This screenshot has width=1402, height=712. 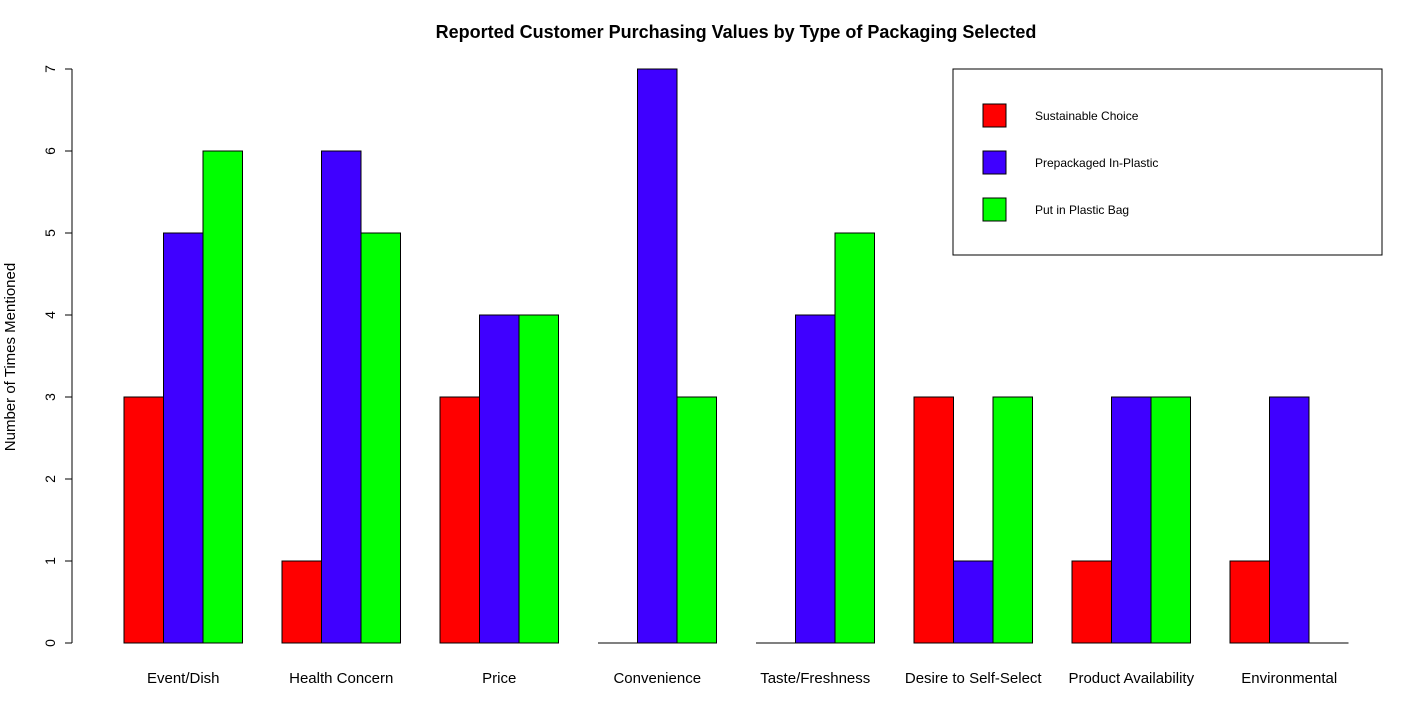 What do you see at coordinates (1131, 678) in the screenshot?
I see `x-tick-label: Product Availability` at bounding box center [1131, 678].